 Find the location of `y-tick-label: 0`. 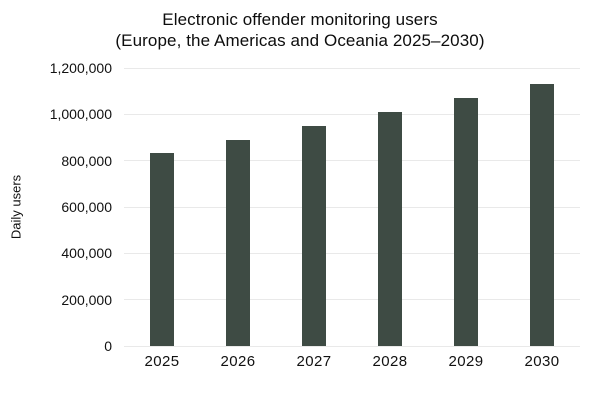

y-tick-label: 0 is located at coordinates (108, 346).